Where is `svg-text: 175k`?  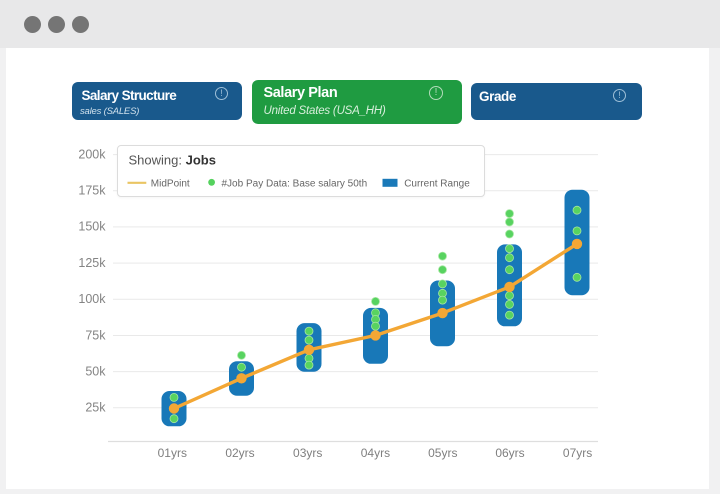
svg-text: 175k is located at coordinates (92, 191).